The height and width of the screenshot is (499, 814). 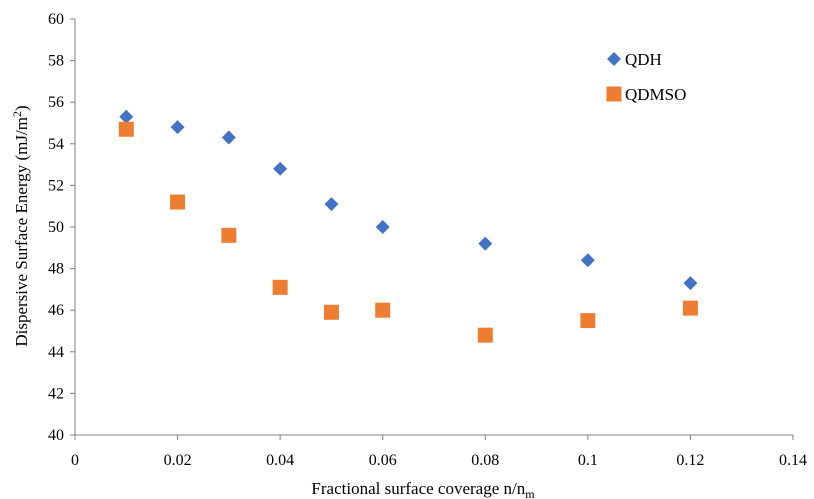 What do you see at coordinates (56, 352) in the screenshot?
I see `y-tick-label: 44` at bounding box center [56, 352].